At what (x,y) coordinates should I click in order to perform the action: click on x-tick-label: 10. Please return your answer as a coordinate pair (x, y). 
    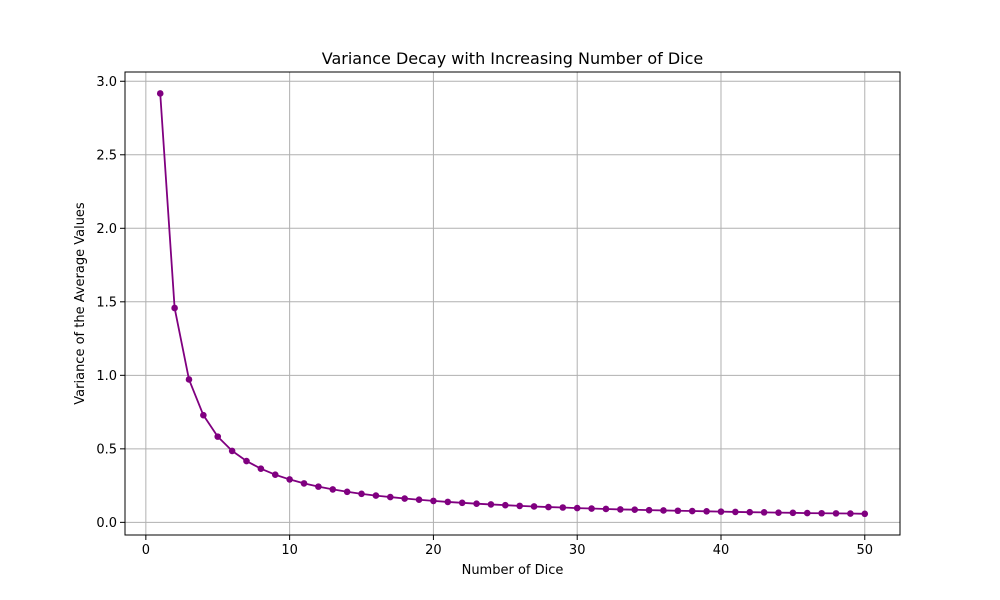
    Looking at the image, I should click on (289, 550).